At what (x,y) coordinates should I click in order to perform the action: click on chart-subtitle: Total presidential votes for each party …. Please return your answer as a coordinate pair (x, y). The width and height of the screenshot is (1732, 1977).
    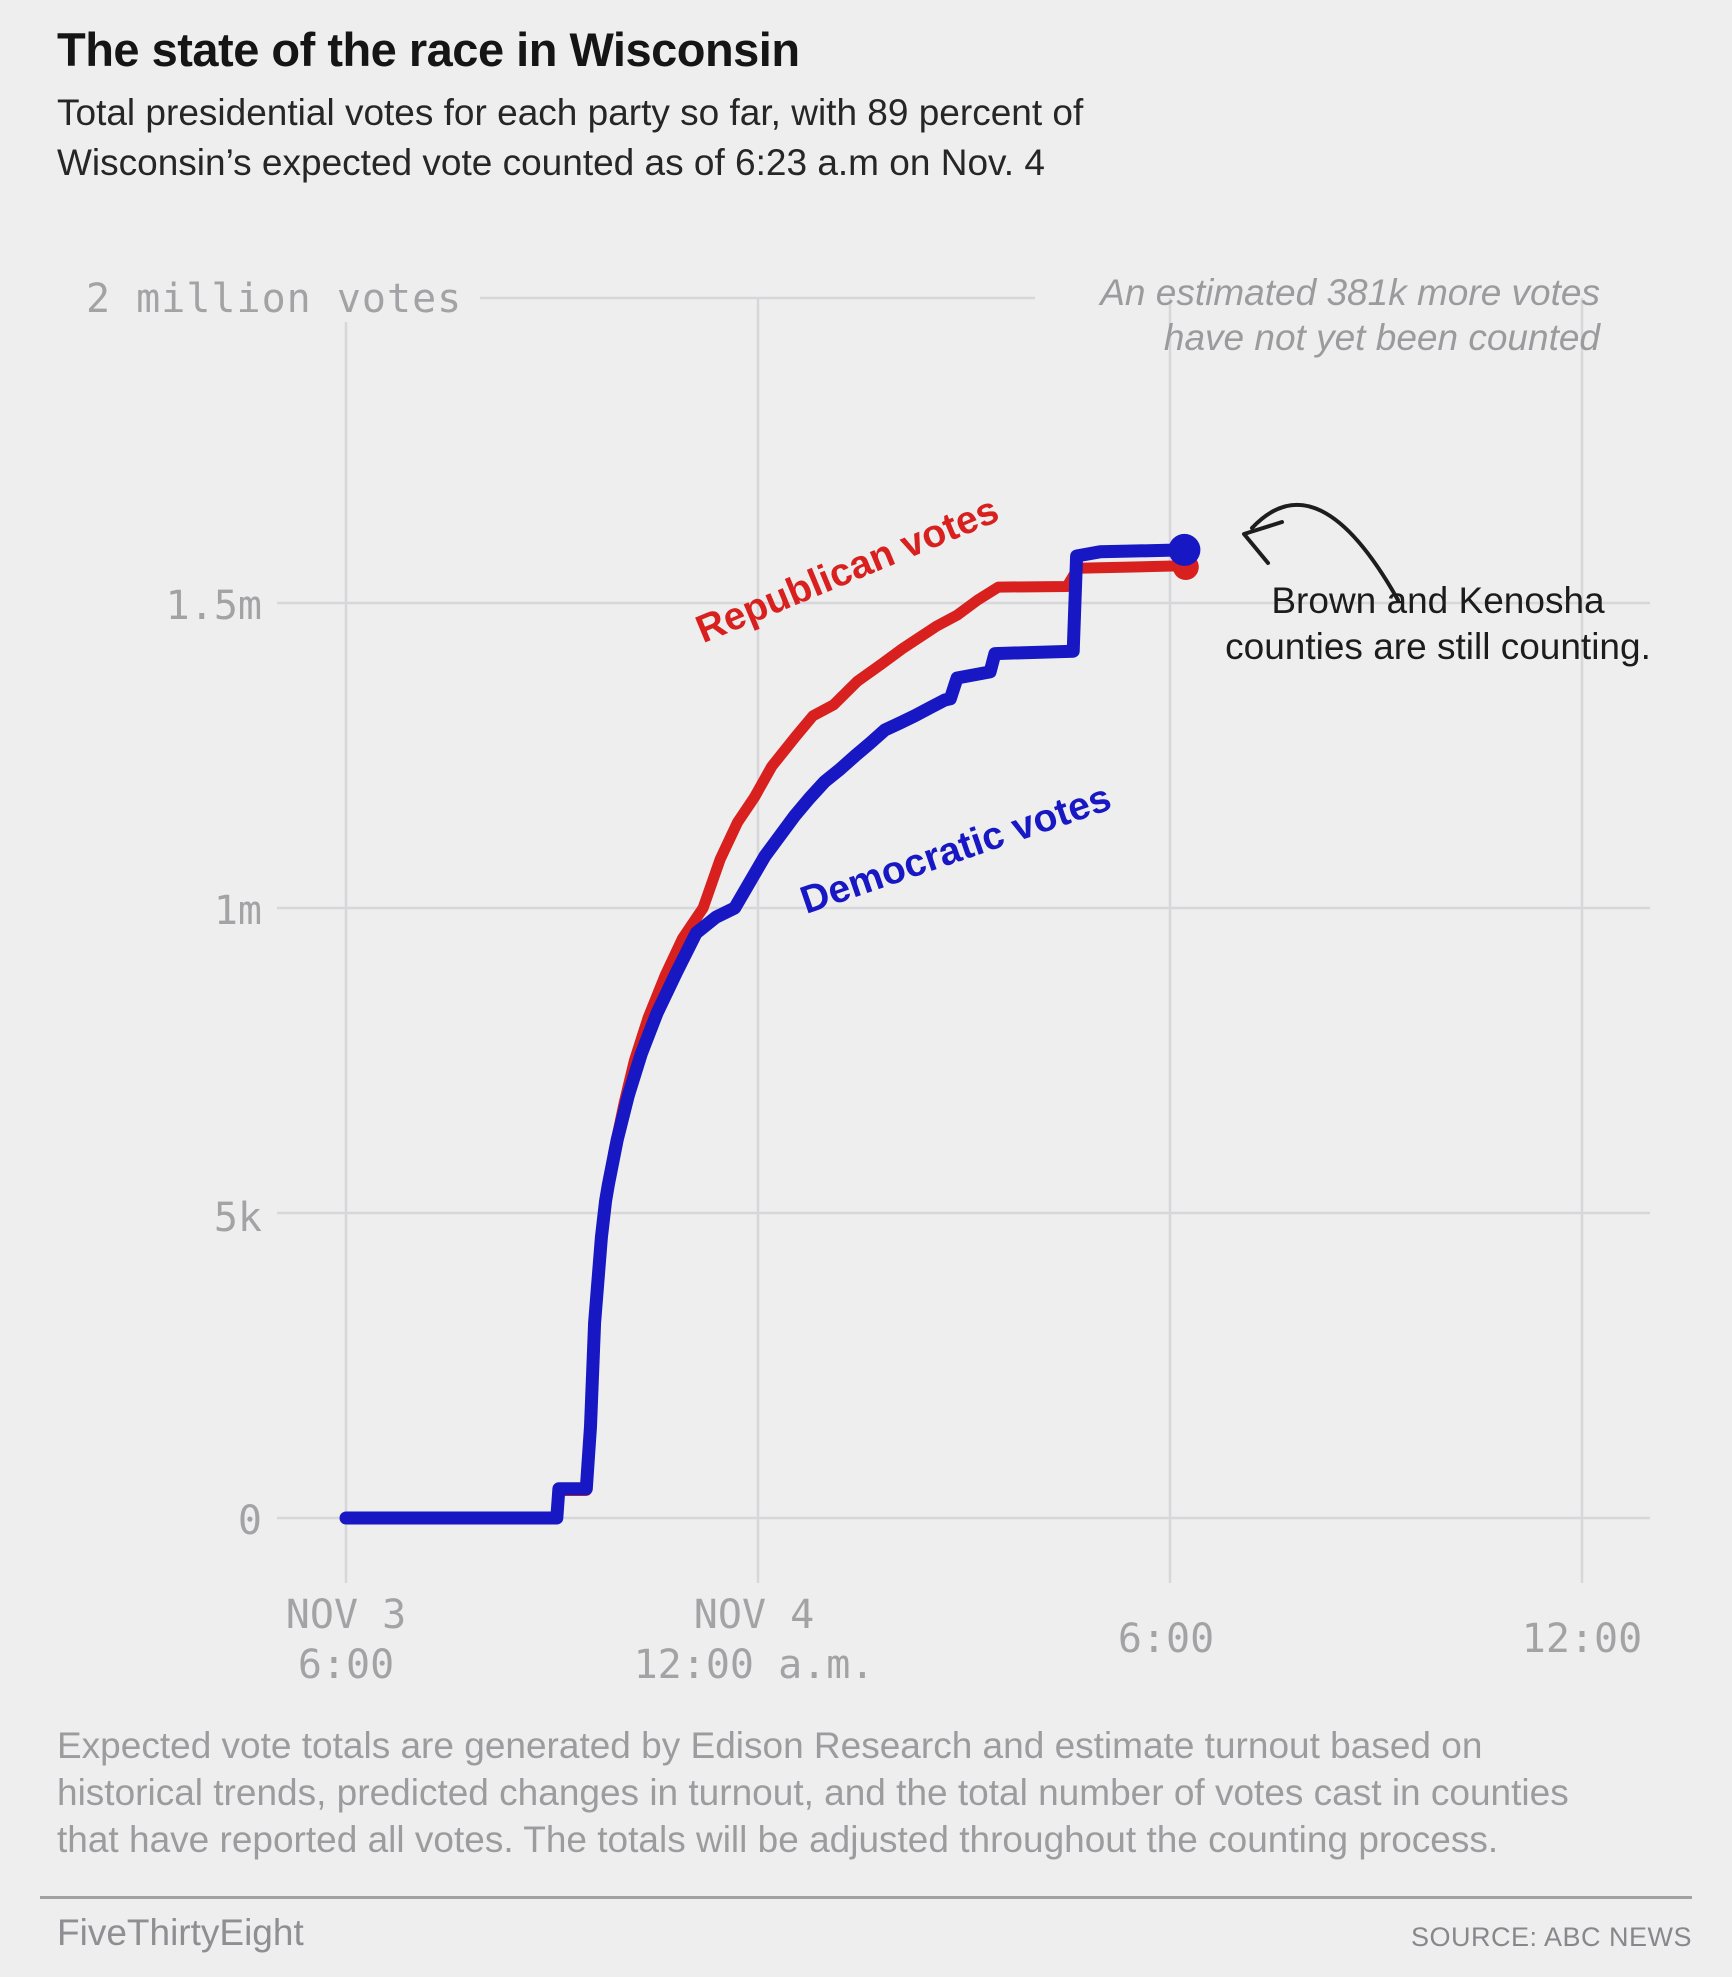
    Looking at the image, I should click on (867, 138).